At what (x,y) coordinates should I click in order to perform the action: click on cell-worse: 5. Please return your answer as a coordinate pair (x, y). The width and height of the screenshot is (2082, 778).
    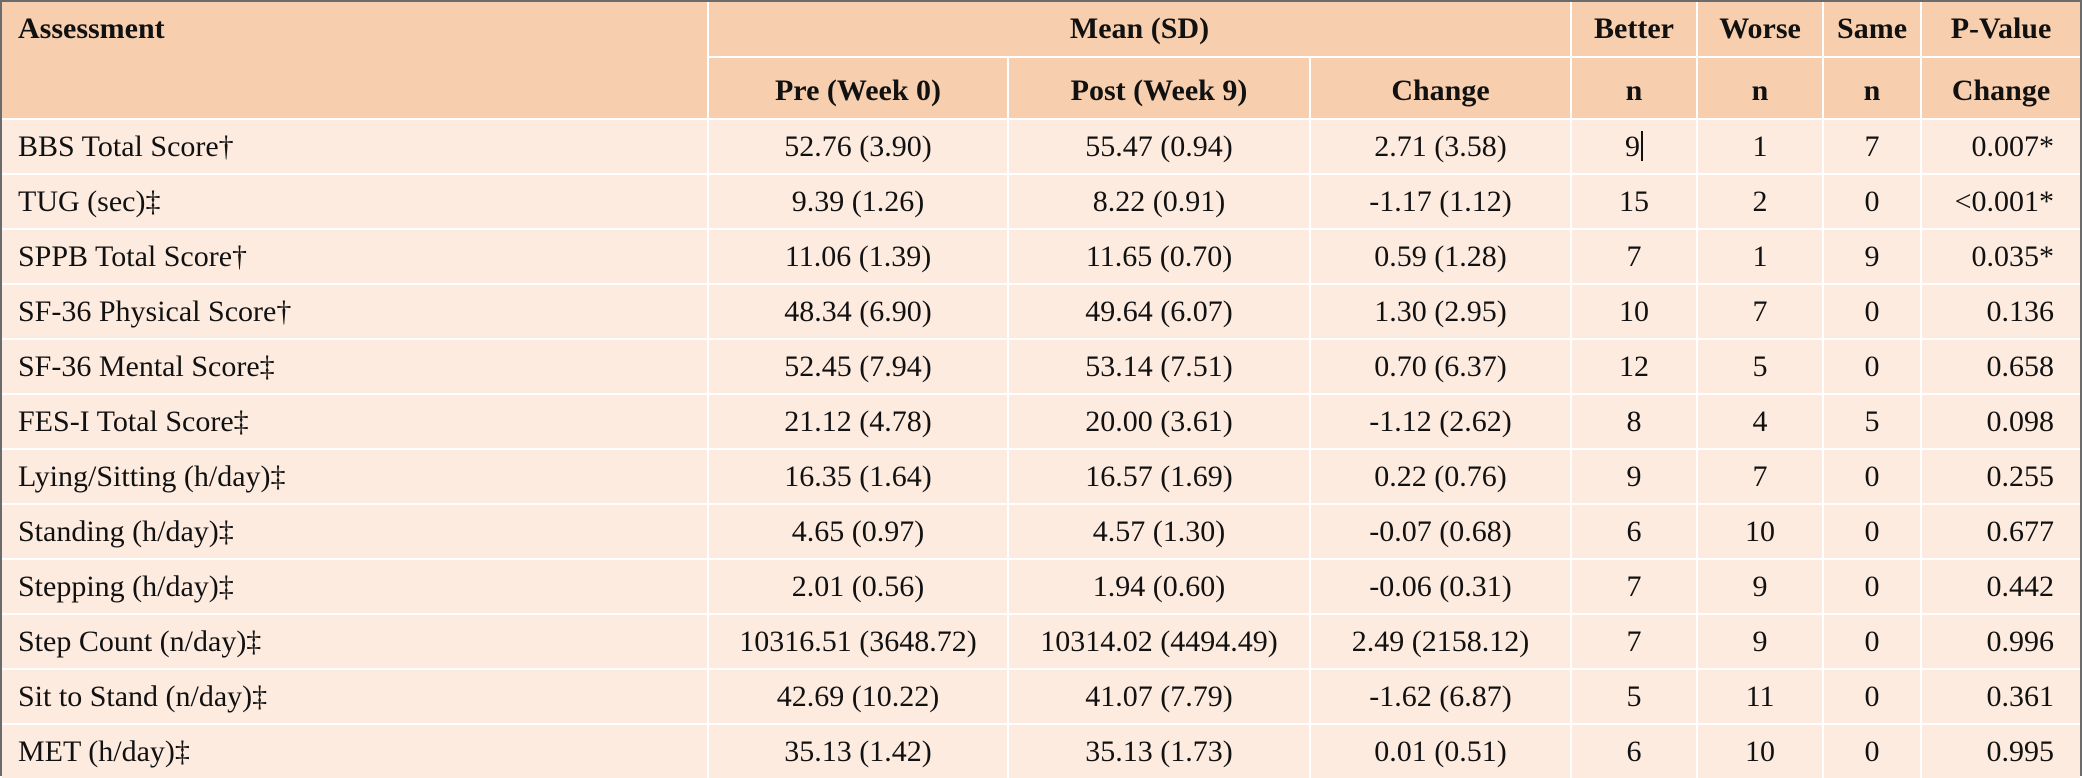
    Looking at the image, I should click on (1761, 367).